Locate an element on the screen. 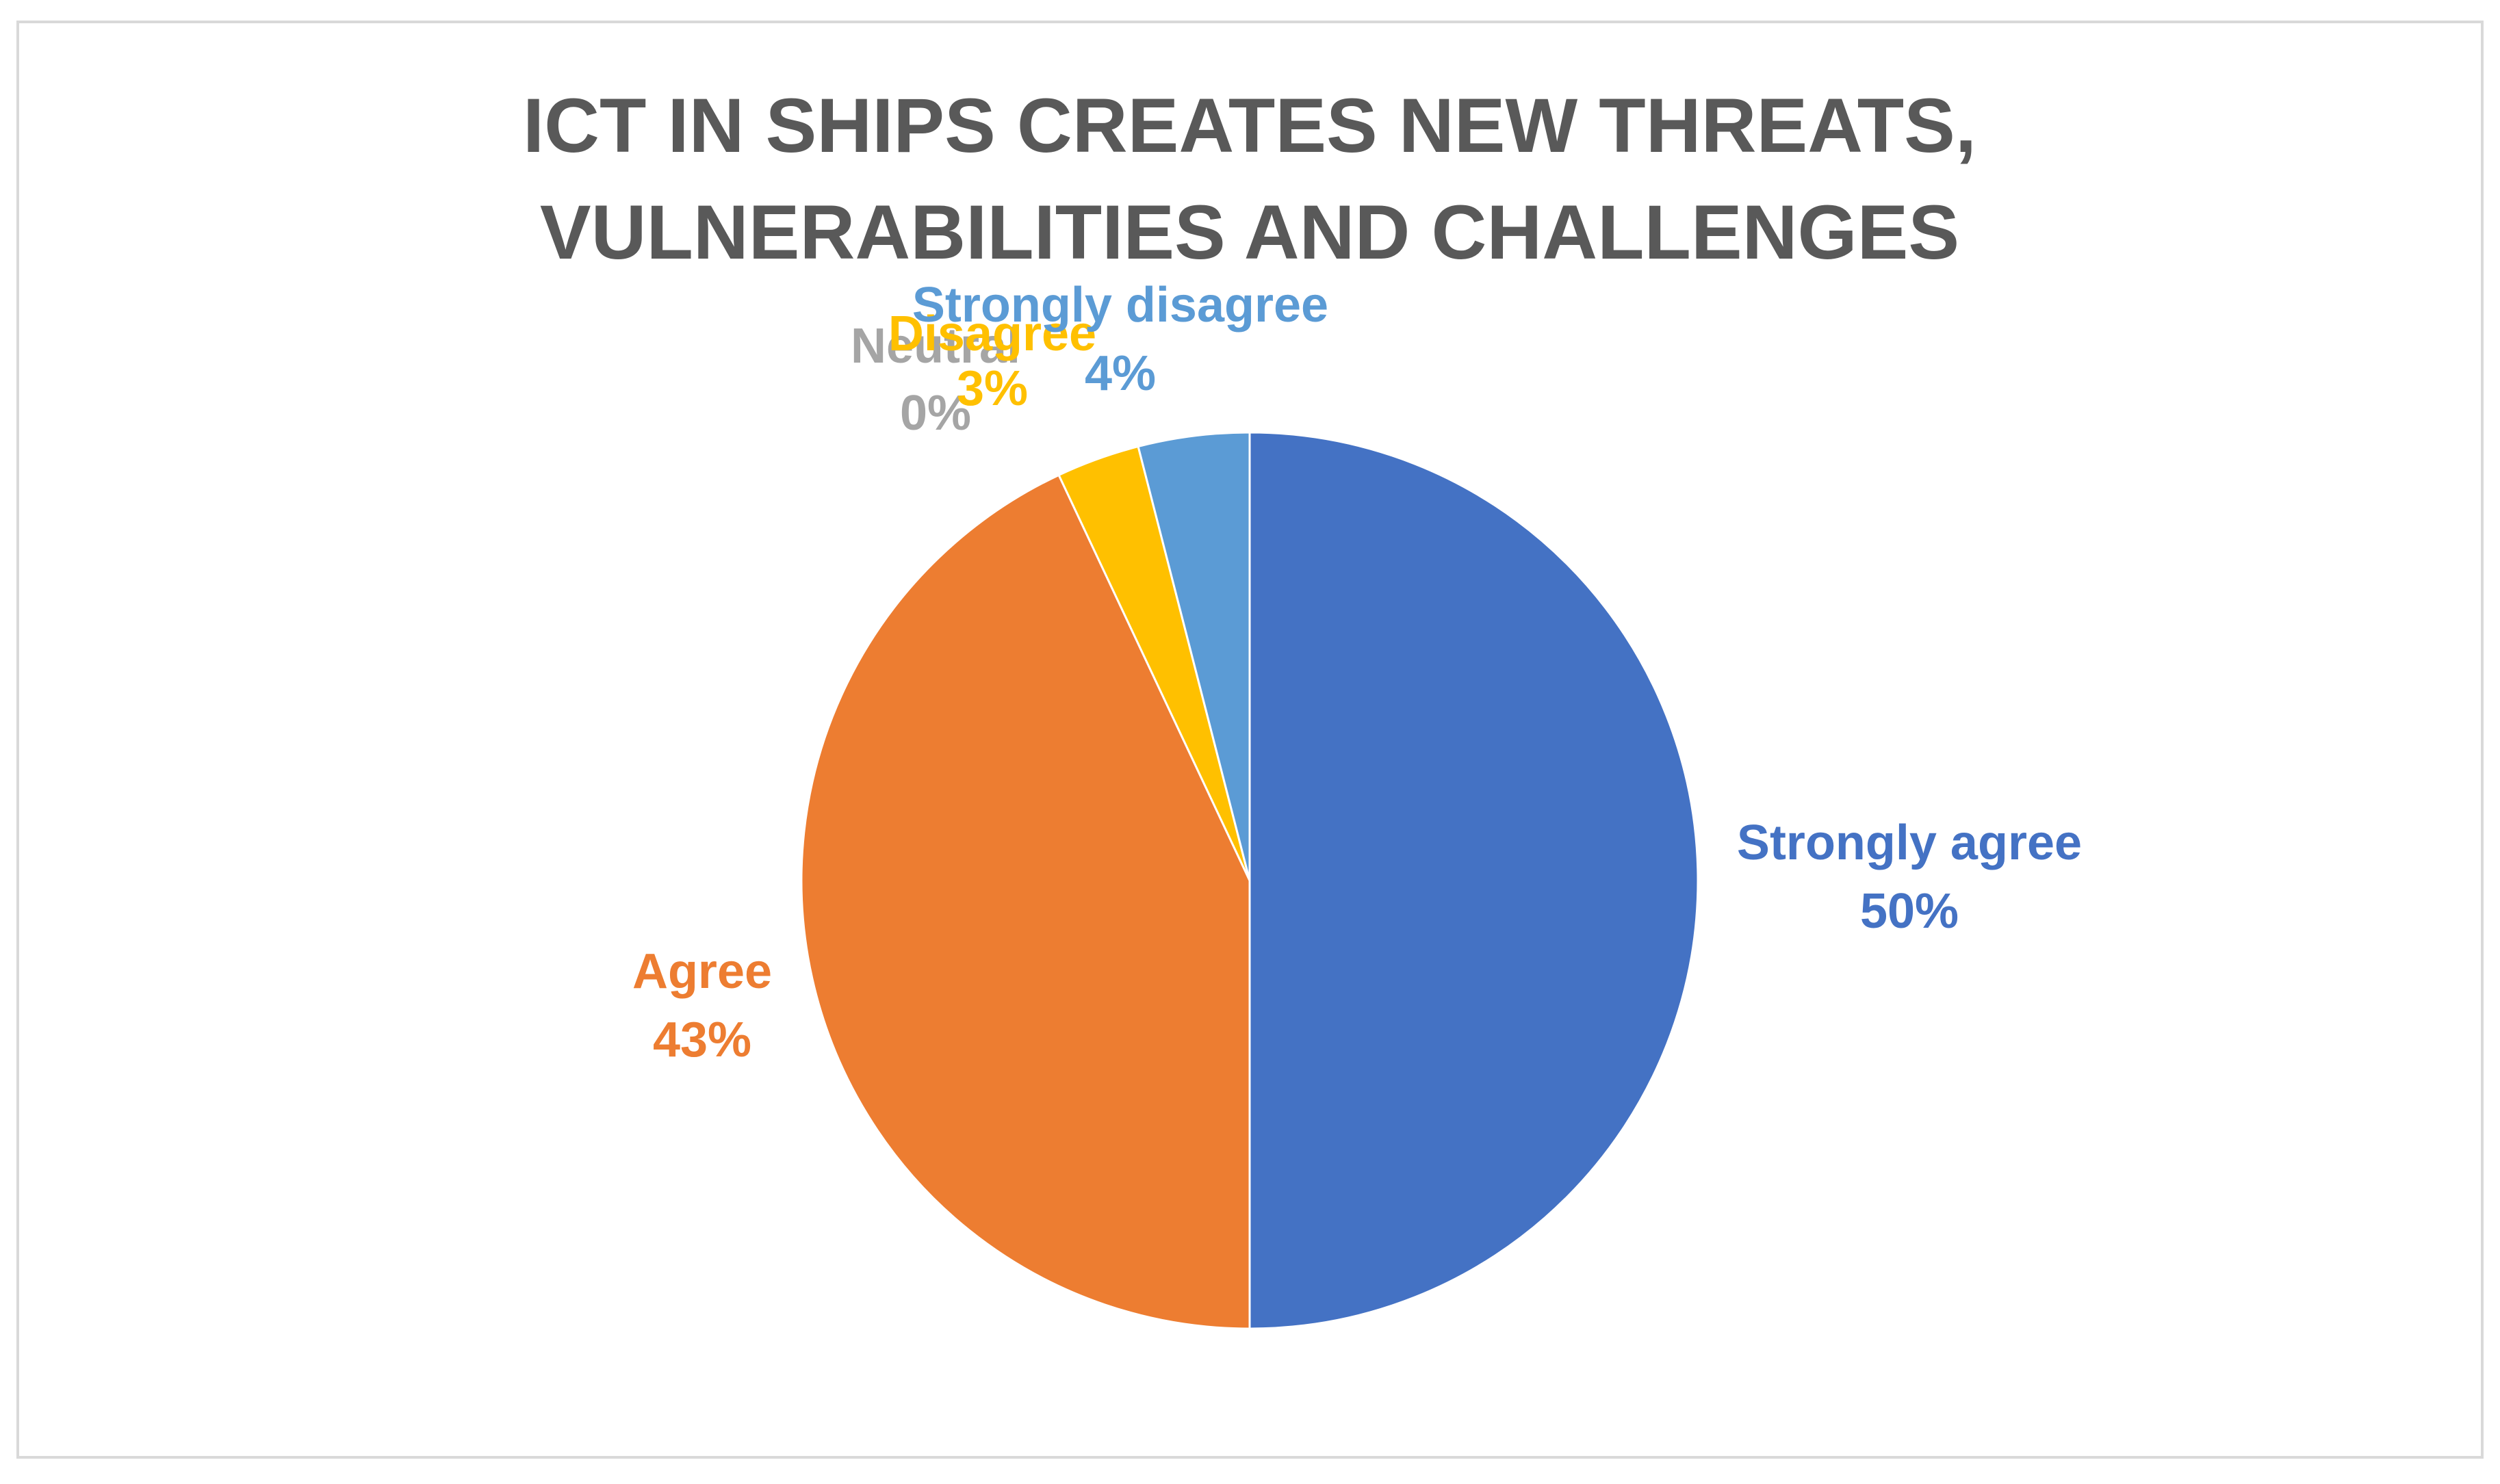 Image resolution: width=2500 pixels, height=1484 pixels. data-label-name-strongly-agree: Strongly agree is located at coordinates (1909, 843).